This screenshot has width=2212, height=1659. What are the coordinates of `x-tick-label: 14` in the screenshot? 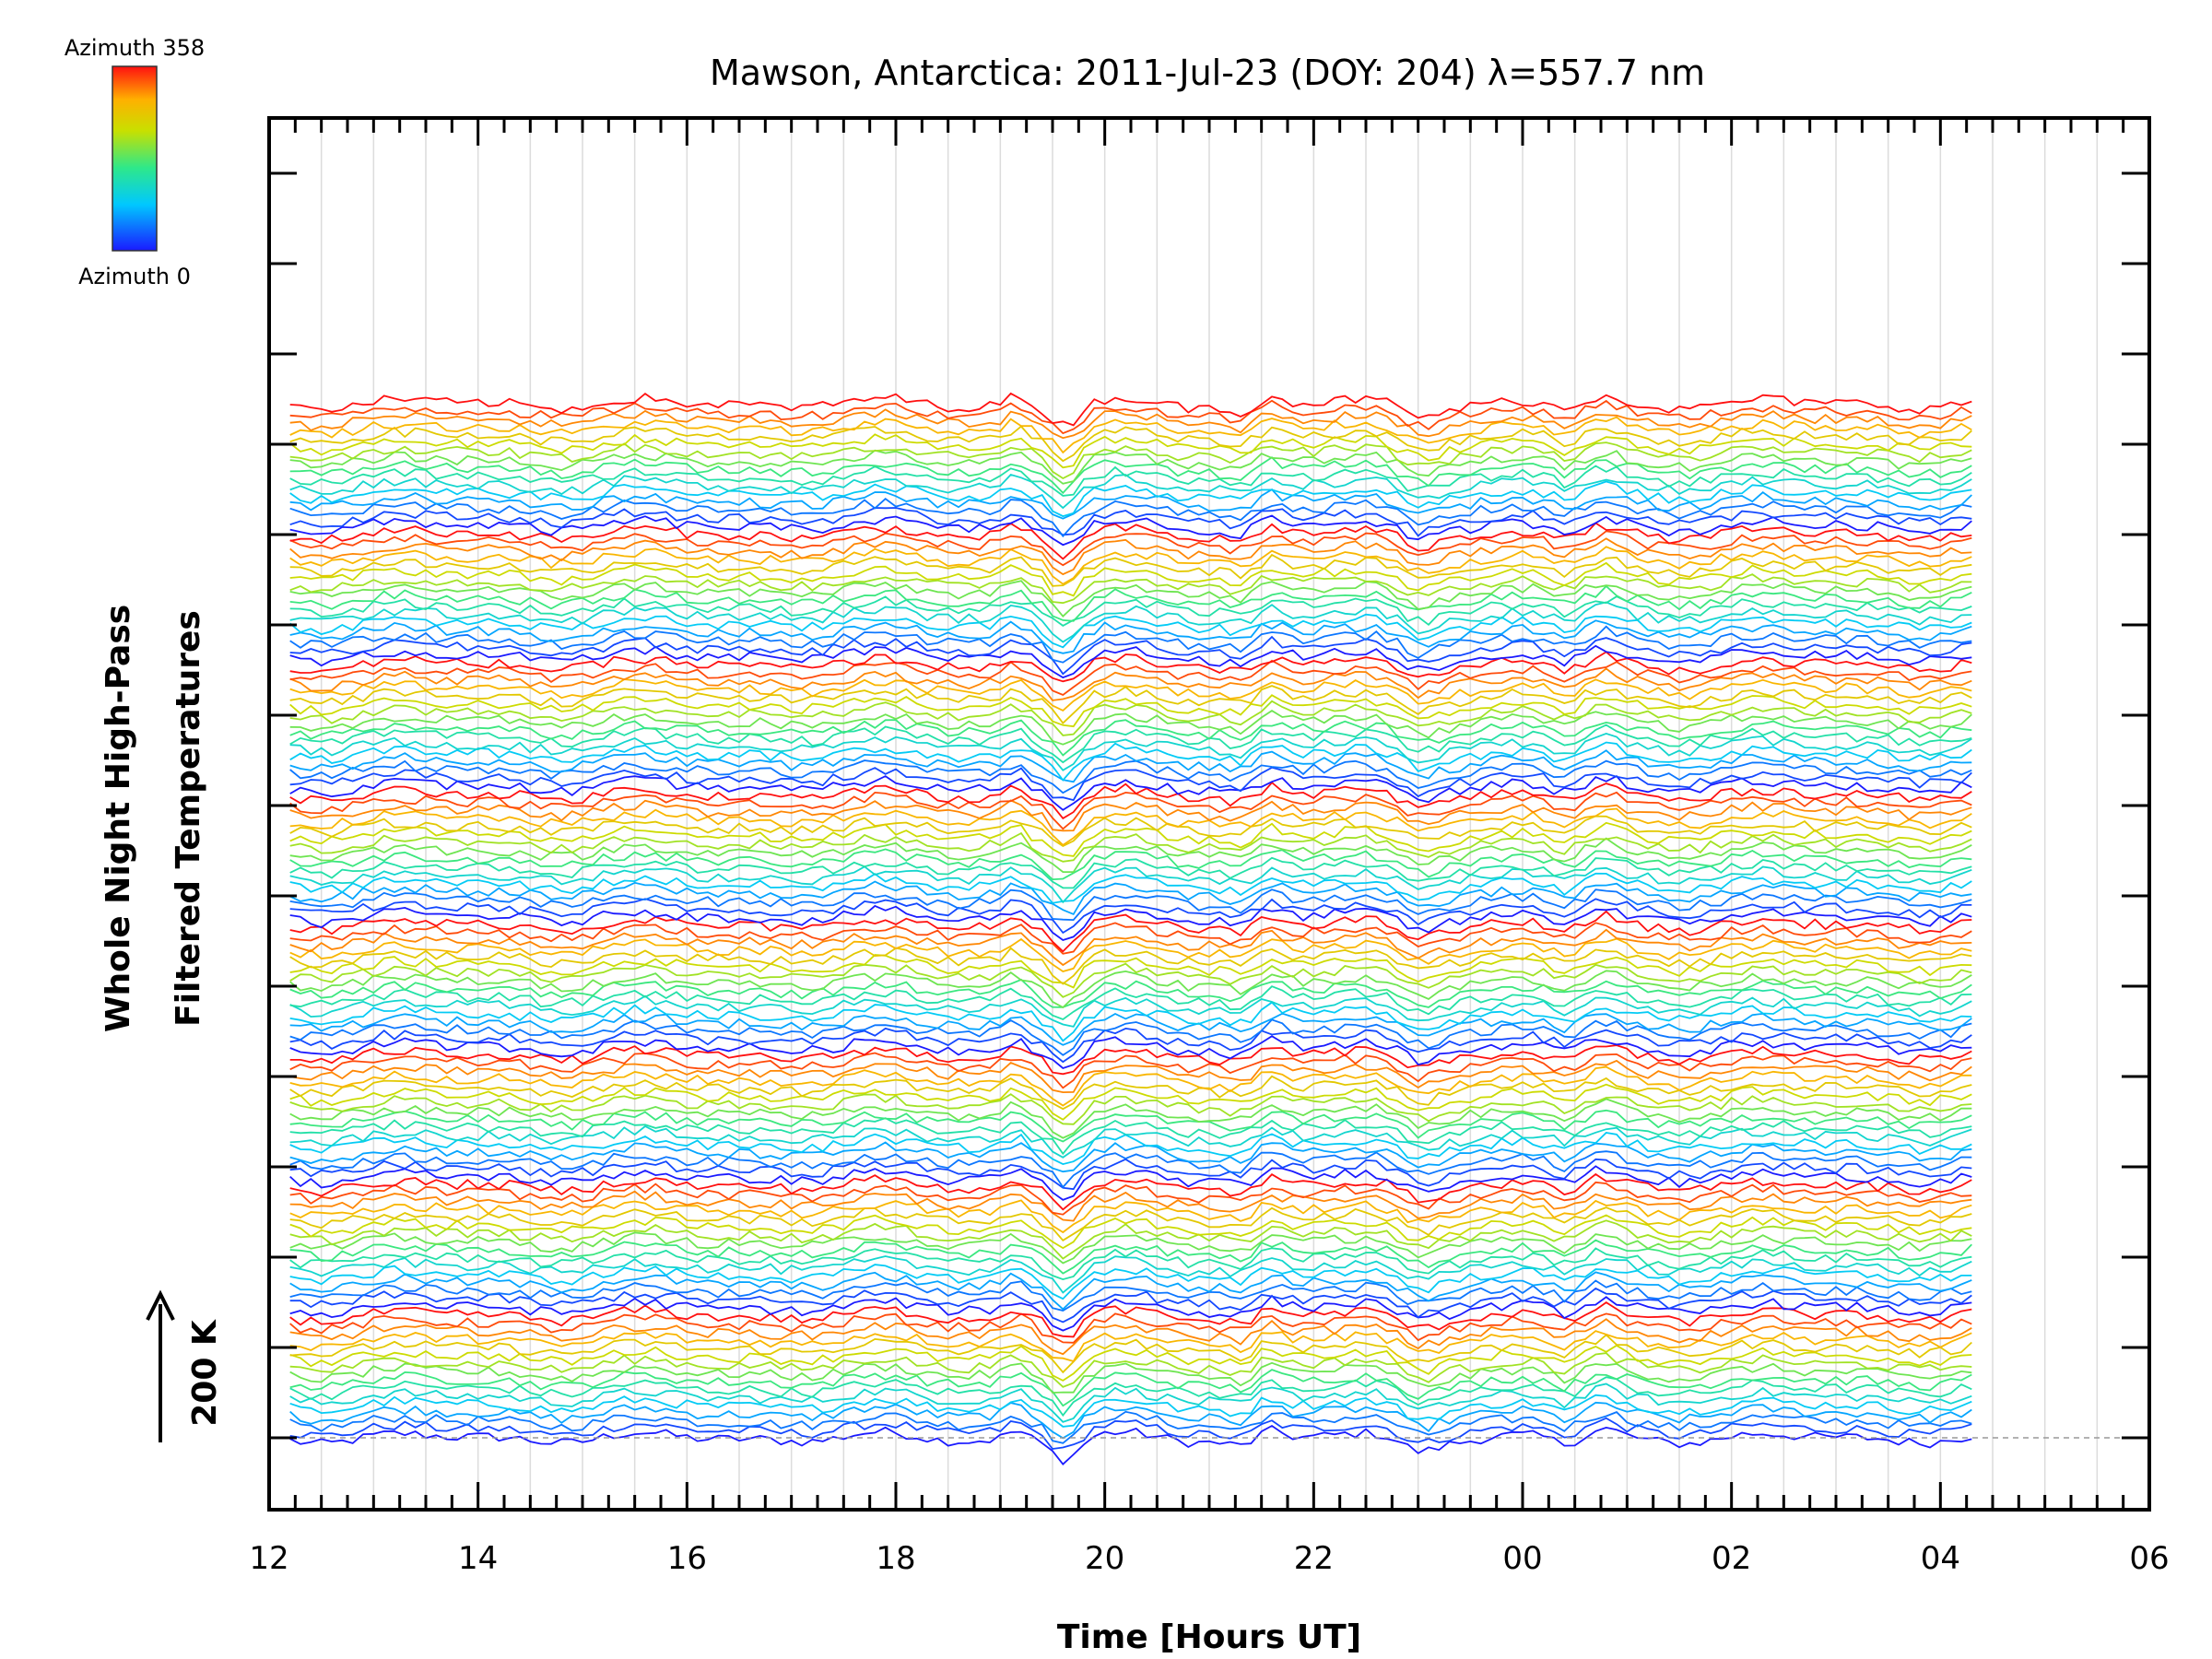 It's located at (478, 1558).